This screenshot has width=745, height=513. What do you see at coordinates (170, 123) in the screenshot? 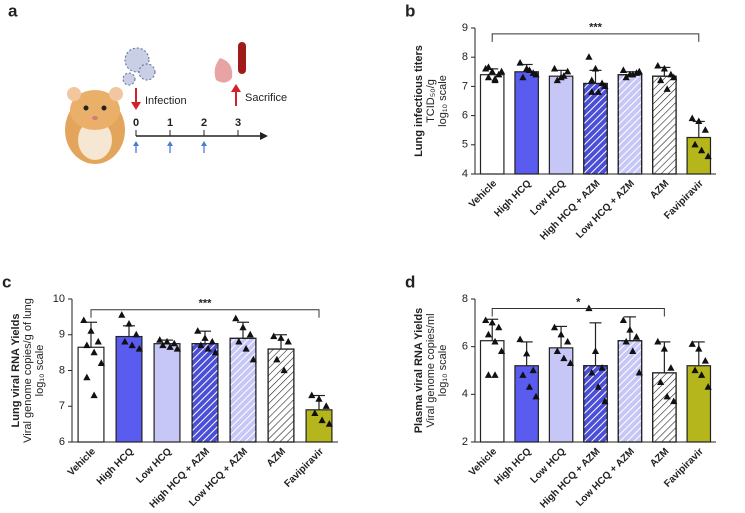
I see `timeline-label: 1` at bounding box center [170, 123].